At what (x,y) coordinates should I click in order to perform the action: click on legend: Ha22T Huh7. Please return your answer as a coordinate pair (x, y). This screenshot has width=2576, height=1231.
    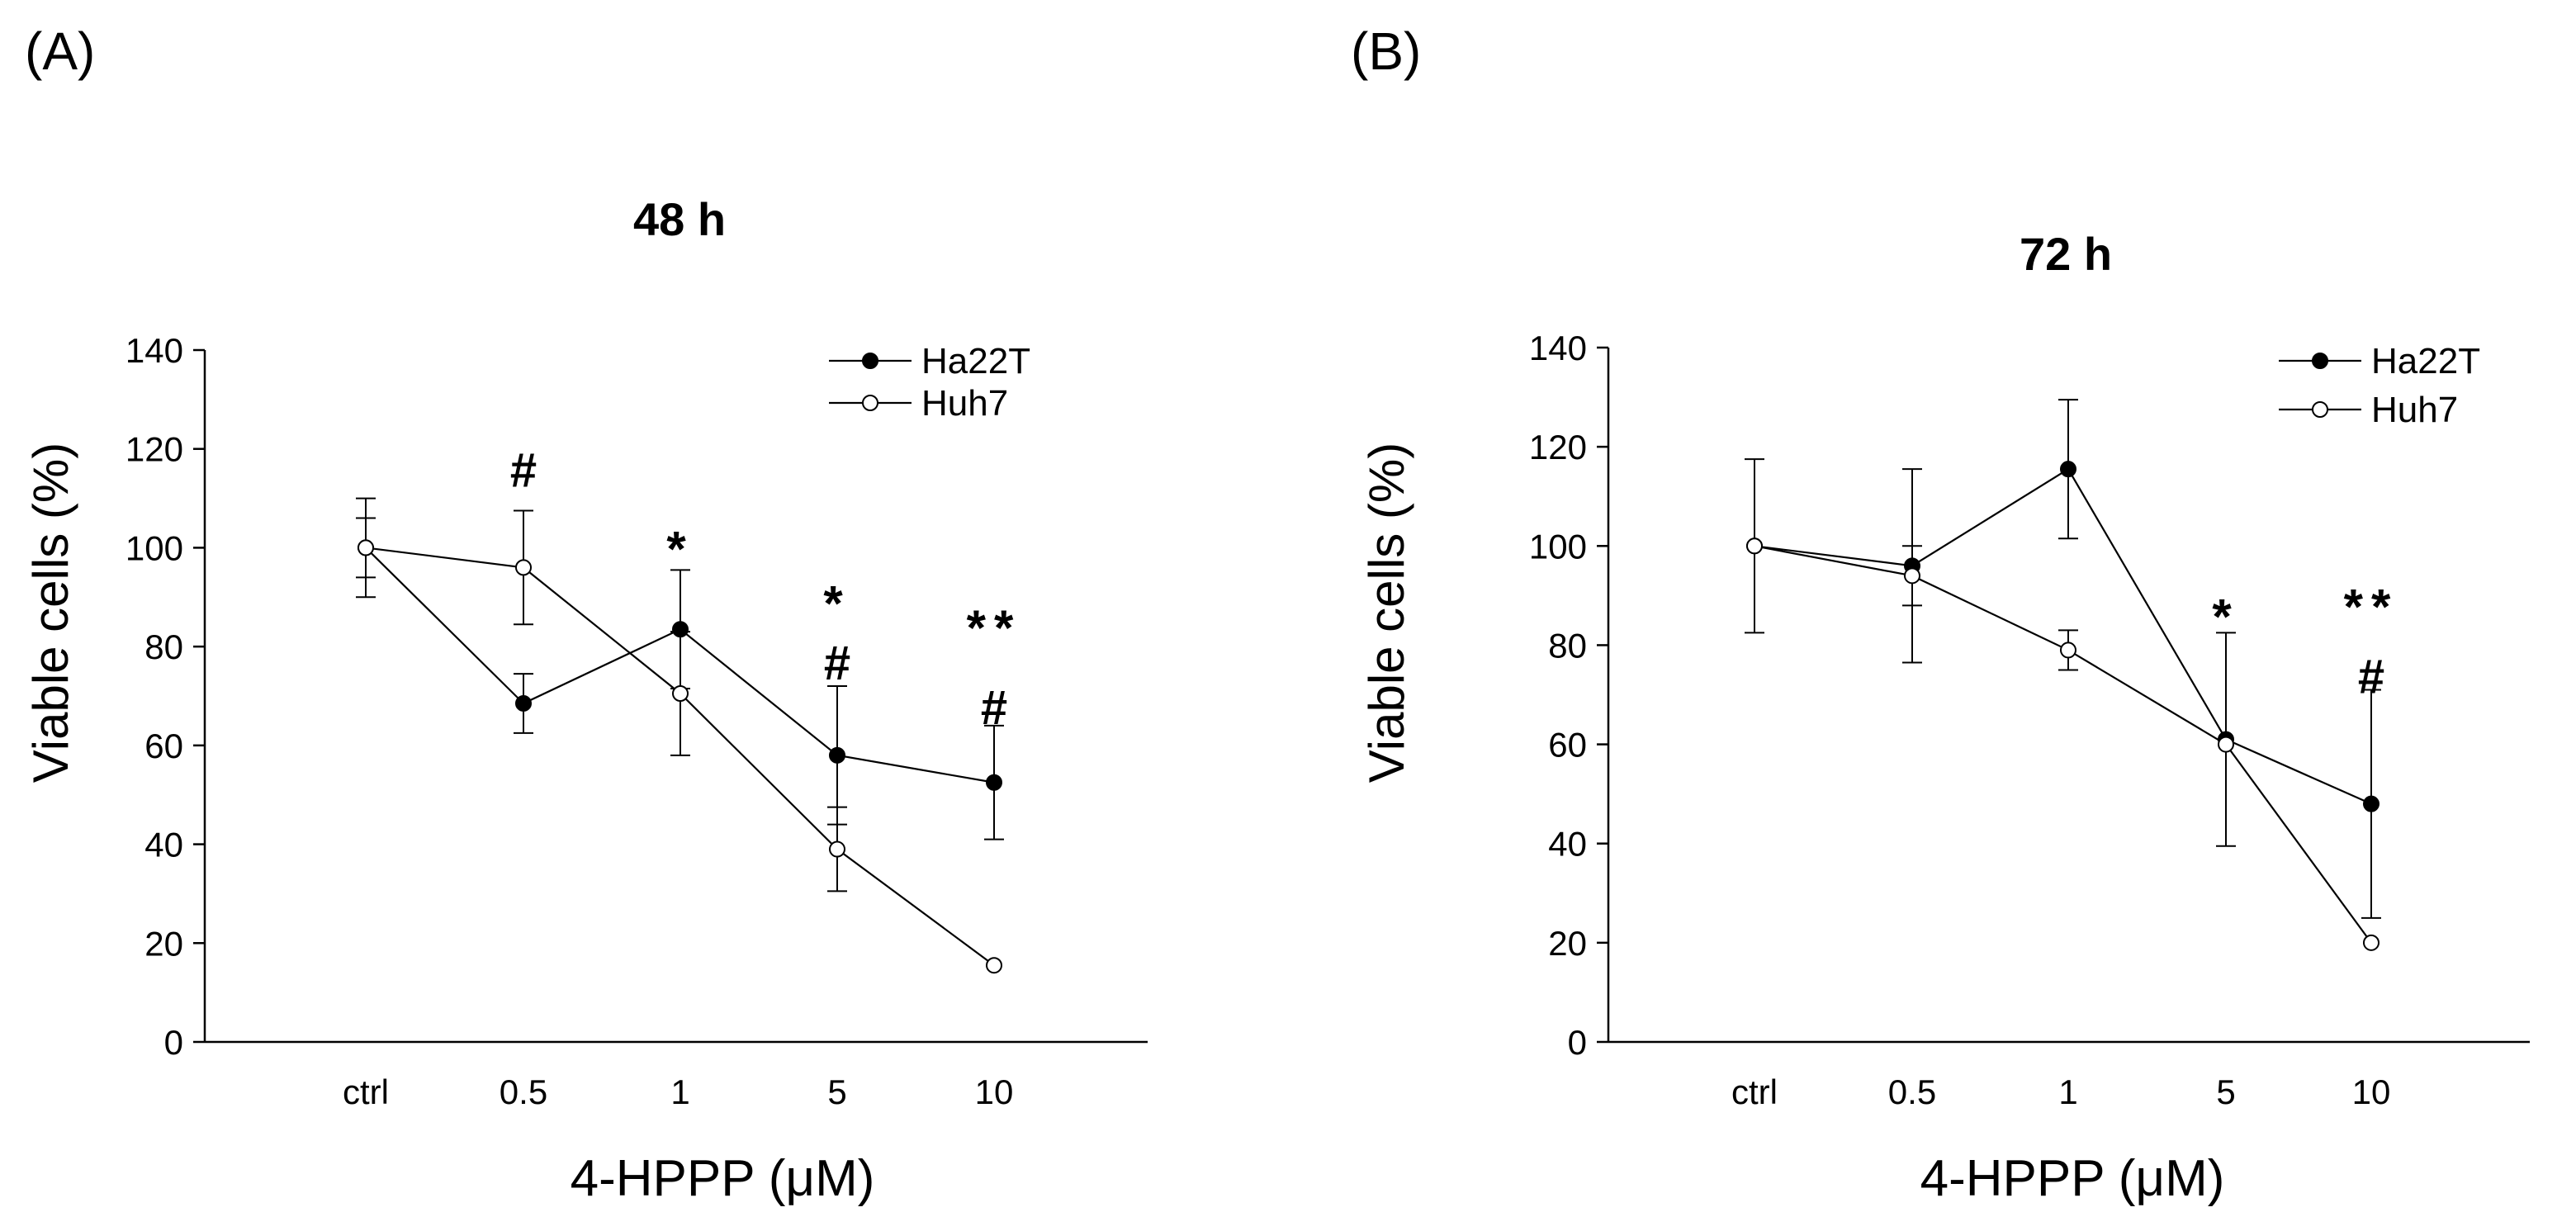
    Looking at the image, I should click on (2379, 385).